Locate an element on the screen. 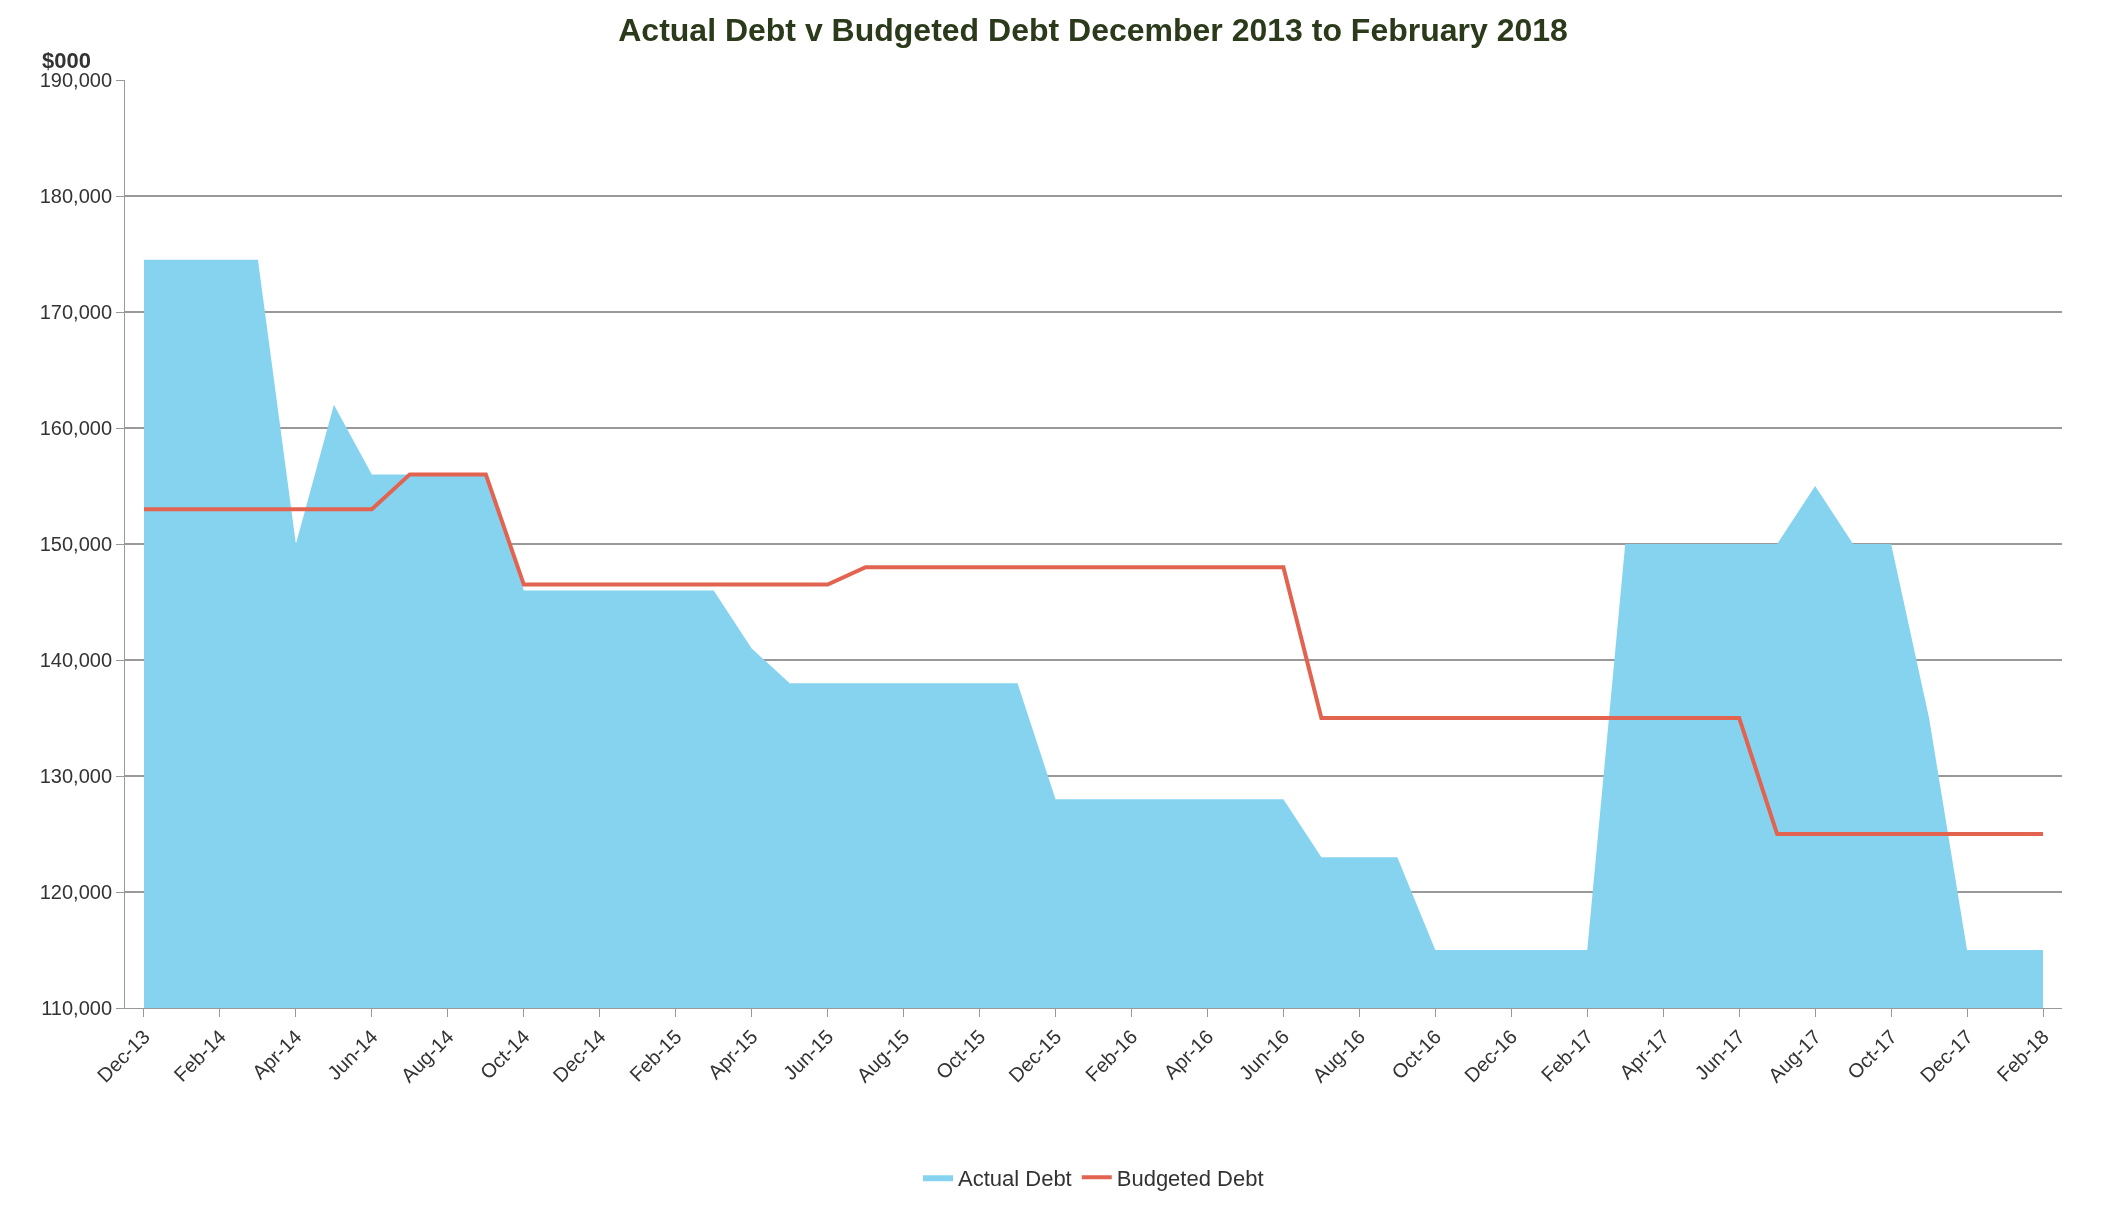 This screenshot has width=2102, height=1210. y-tick-label: 120,000 is located at coordinates (75, 892).